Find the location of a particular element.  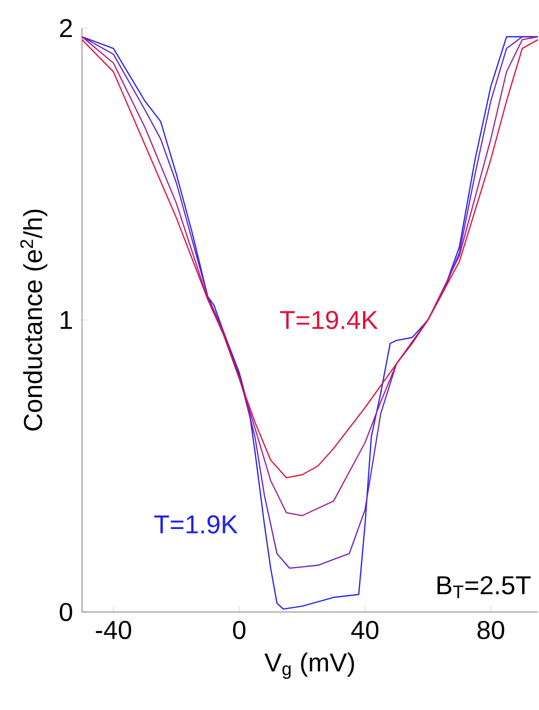

y-axis-title: Conductance (e$^{2}$/h) is located at coordinates (34, 320).